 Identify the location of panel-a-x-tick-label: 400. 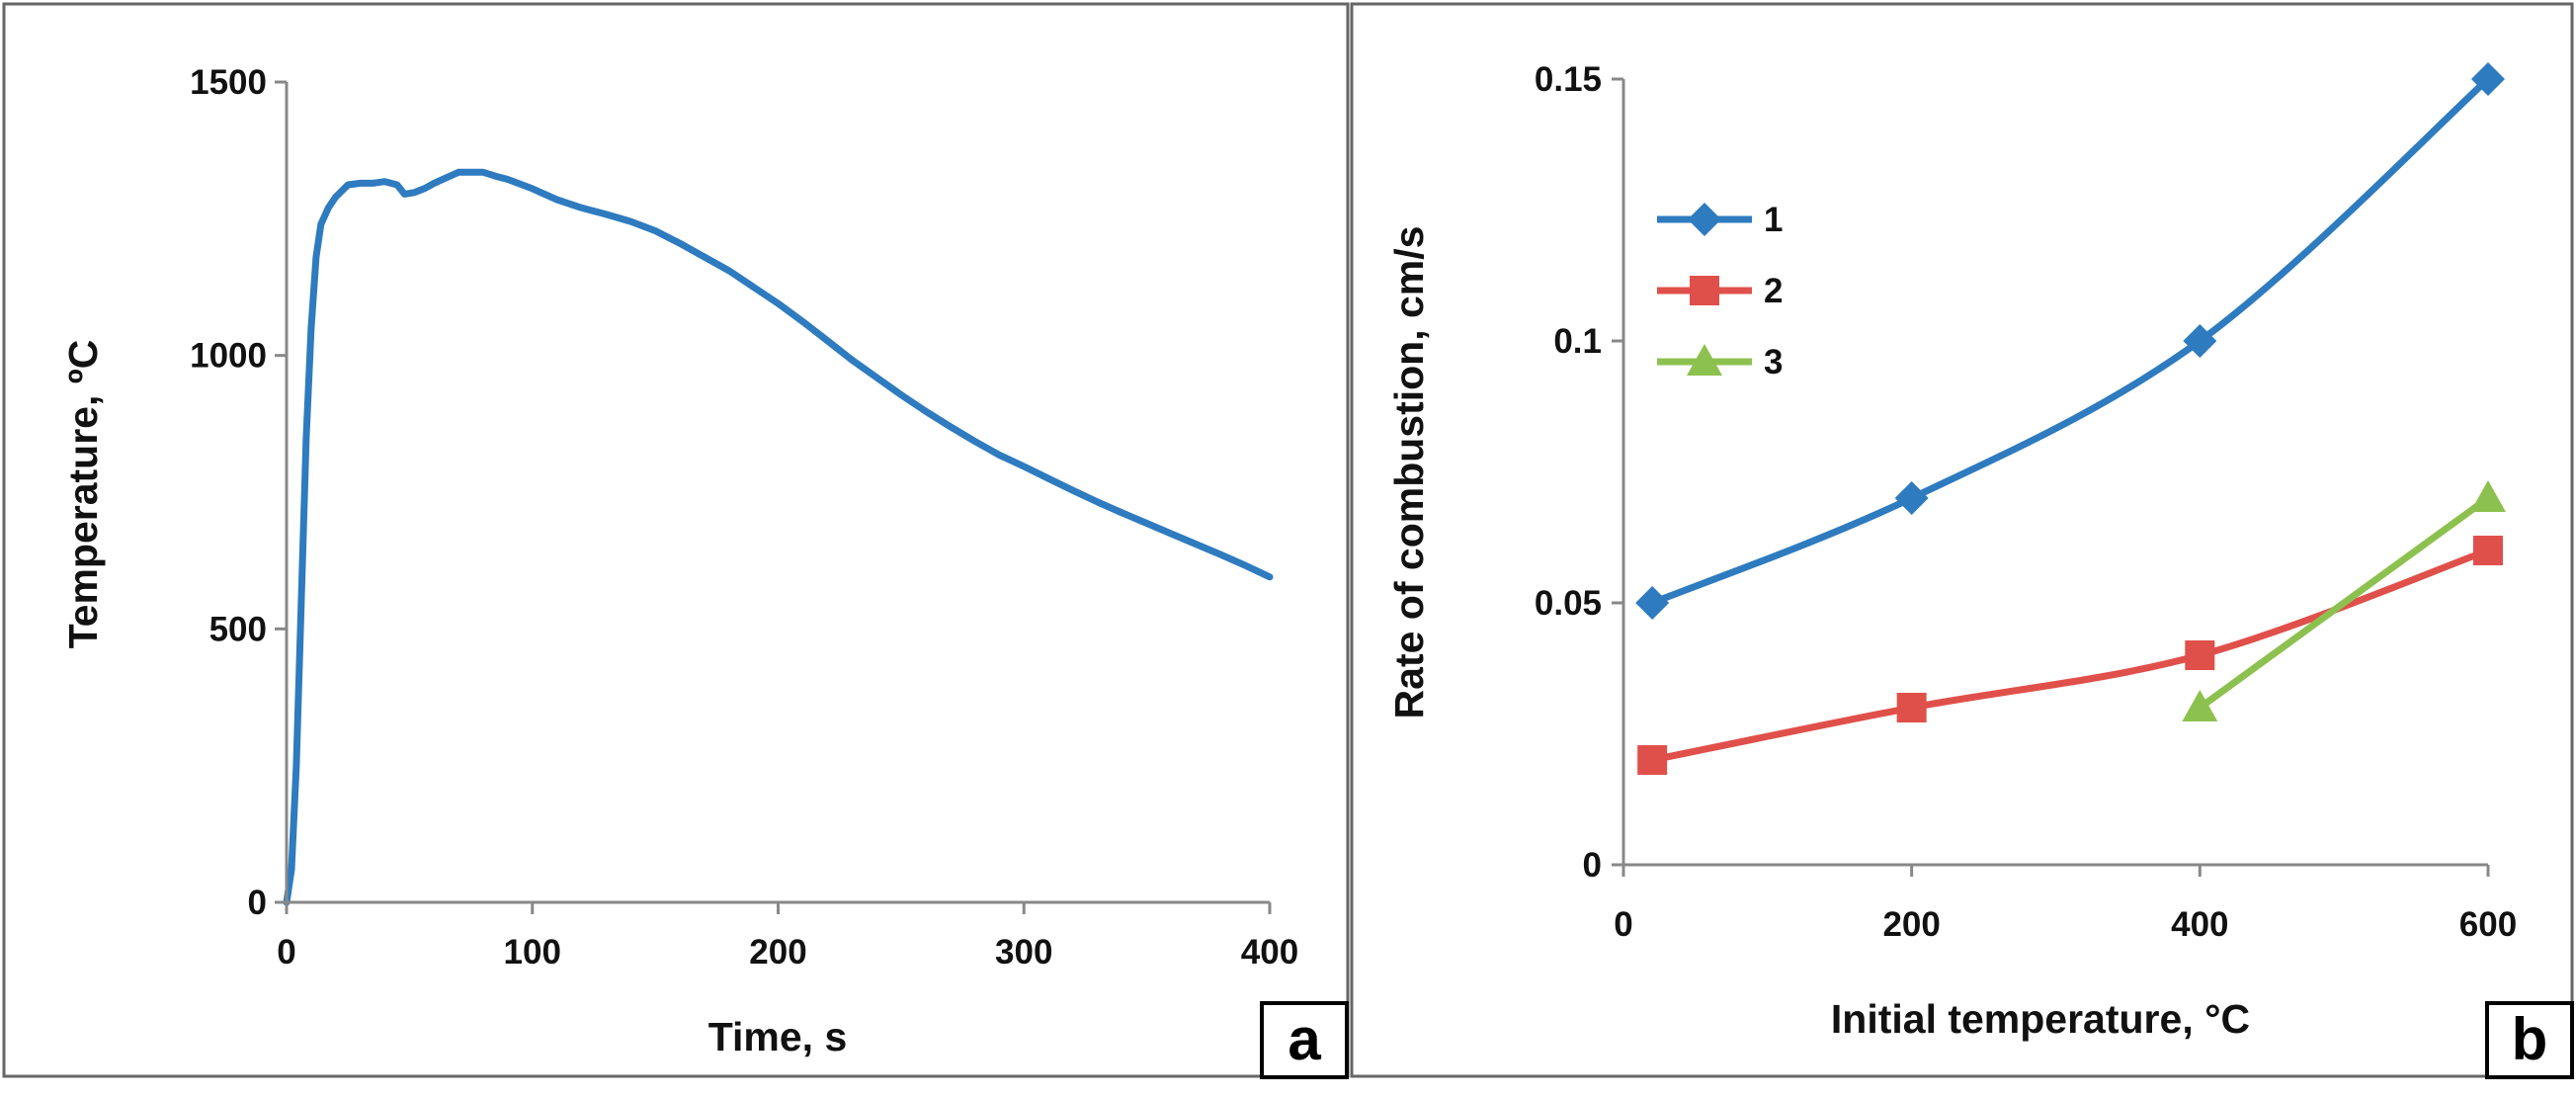
(1269, 952).